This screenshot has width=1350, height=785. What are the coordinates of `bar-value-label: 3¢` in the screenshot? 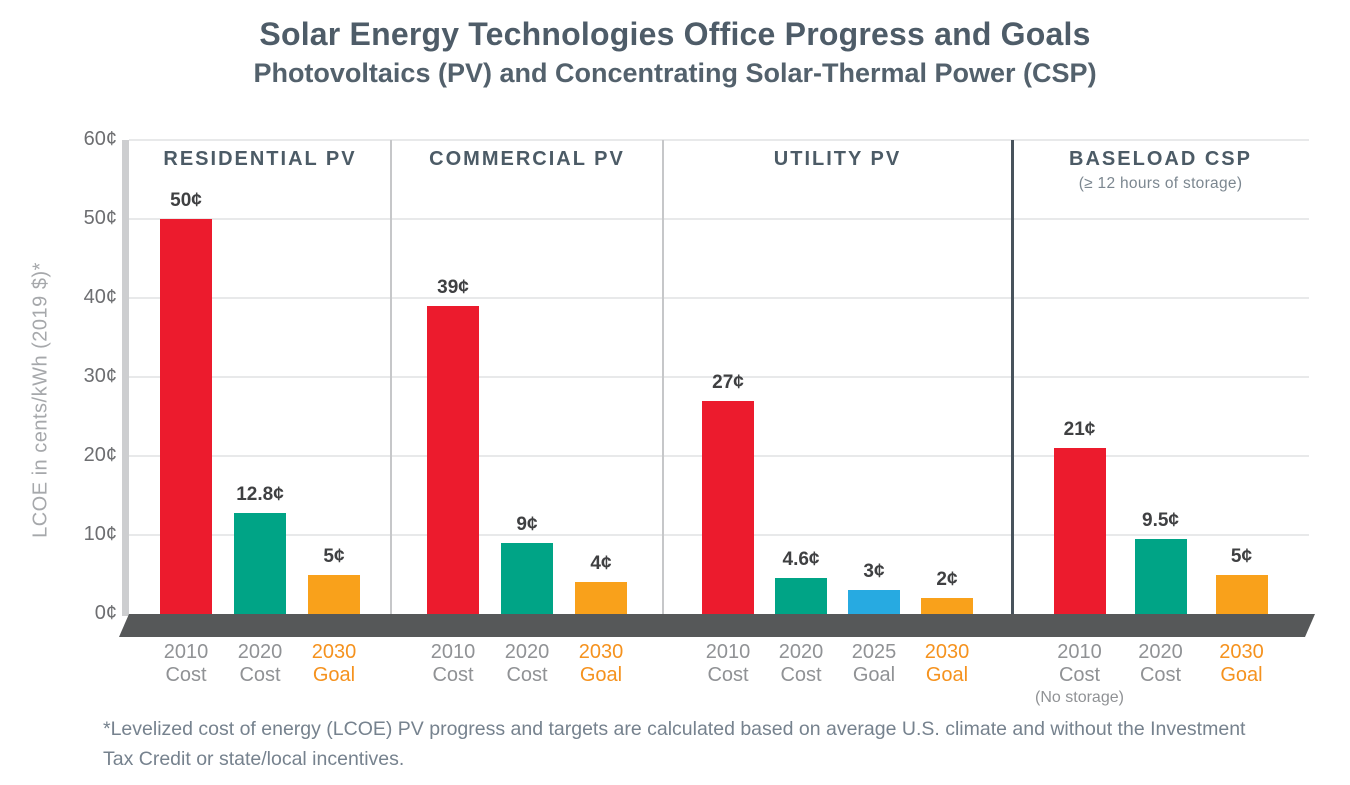 It's located at (874, 572).